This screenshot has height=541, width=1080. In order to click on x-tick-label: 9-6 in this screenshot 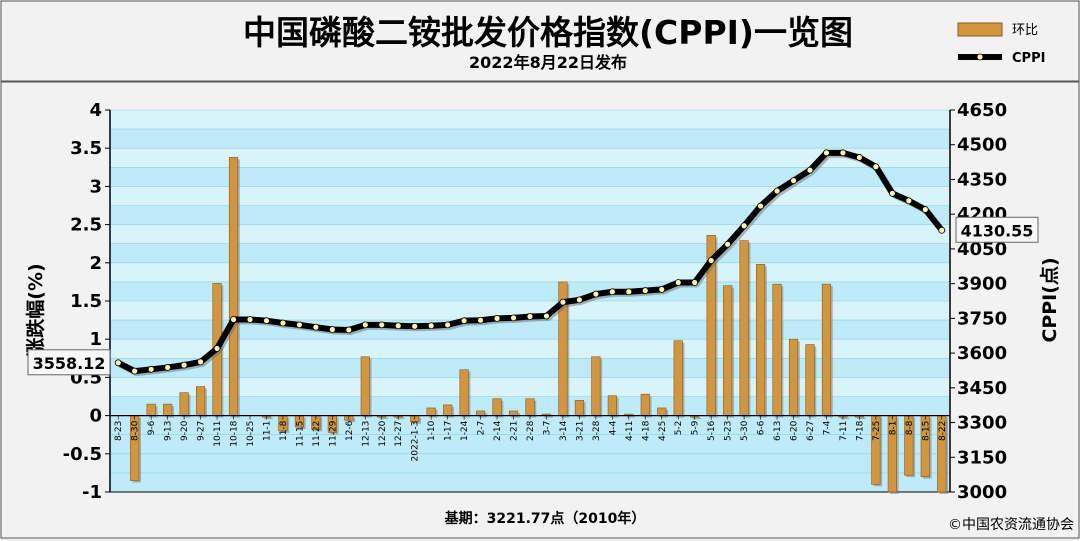, I will do `click(152, 427)`.